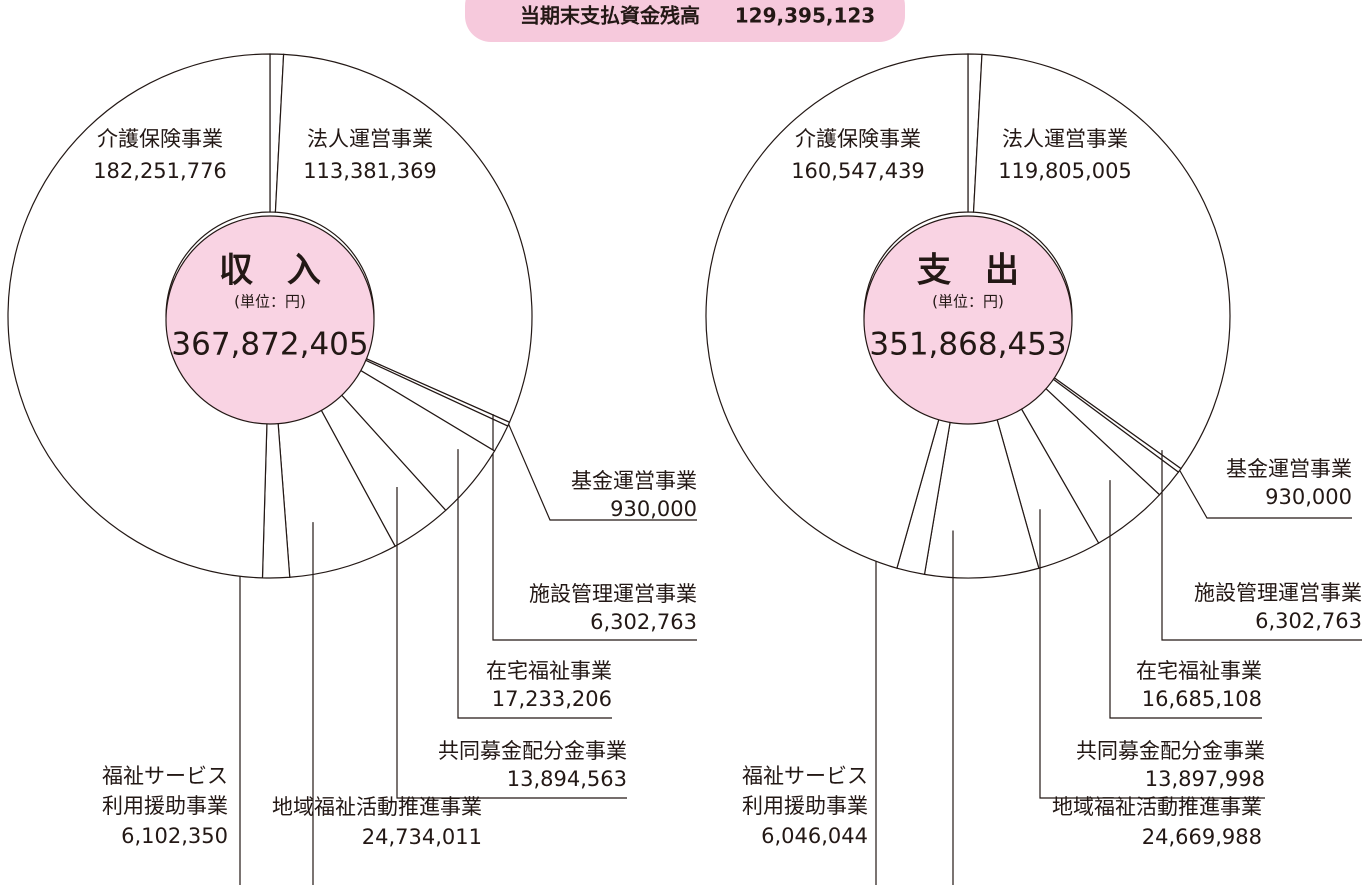 The image size is (1366, 885). I want to click on slice-value: 113,381,369, so click(370, 171).